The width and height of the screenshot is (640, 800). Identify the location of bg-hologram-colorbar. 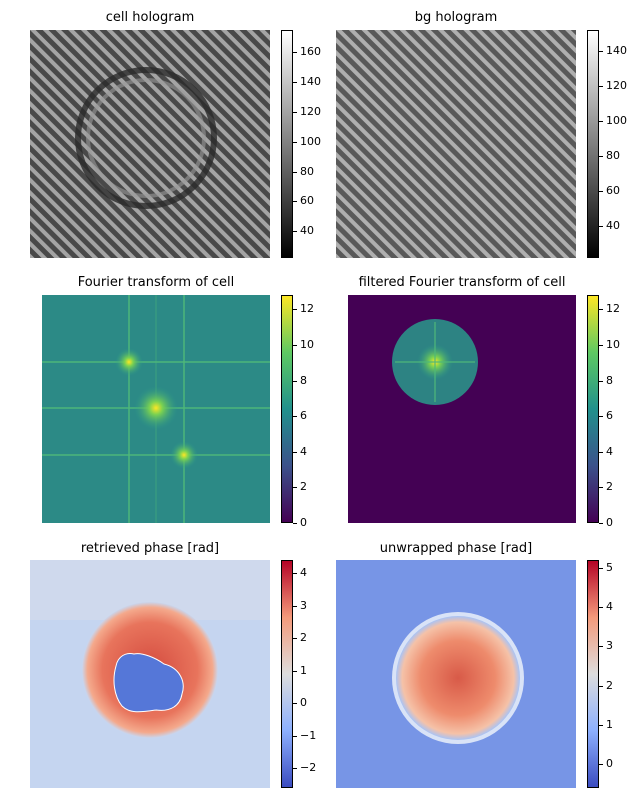
(593, 144).